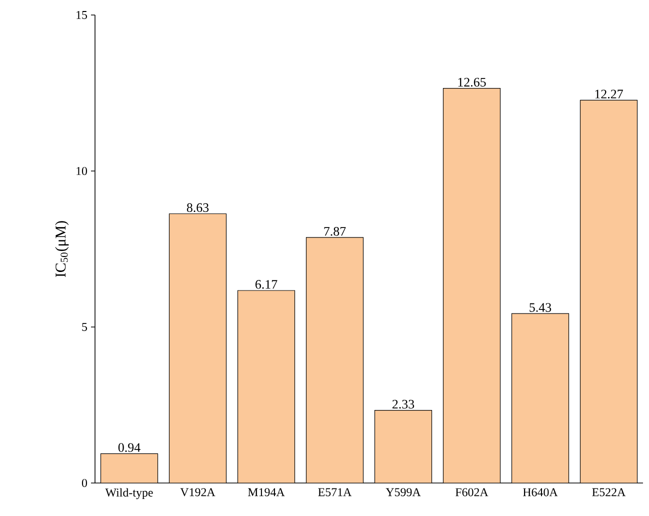  Describe the element at coordinates (82, 14) in the screenshot. I see `y-tick-label: 15` at that location.